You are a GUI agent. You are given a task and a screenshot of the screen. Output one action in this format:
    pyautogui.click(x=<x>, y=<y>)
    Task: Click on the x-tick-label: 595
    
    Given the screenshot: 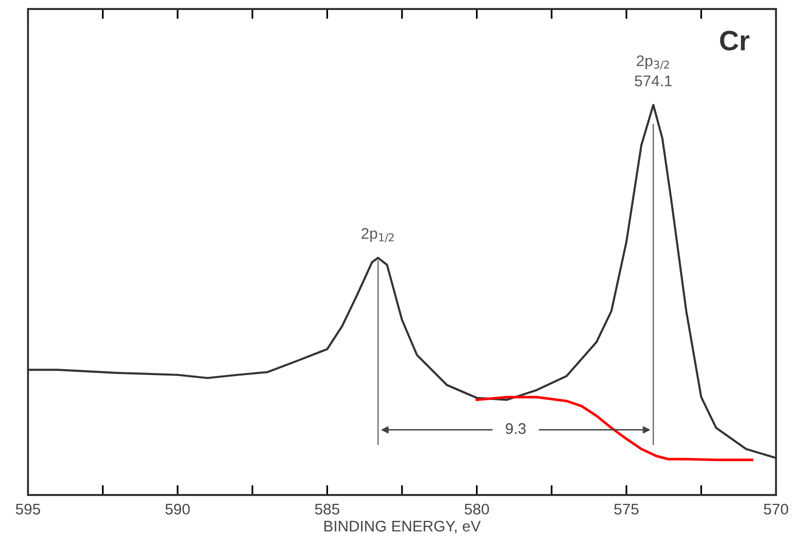 What is the action you would take?
    pyautogui.click(x=28, y=509)
    